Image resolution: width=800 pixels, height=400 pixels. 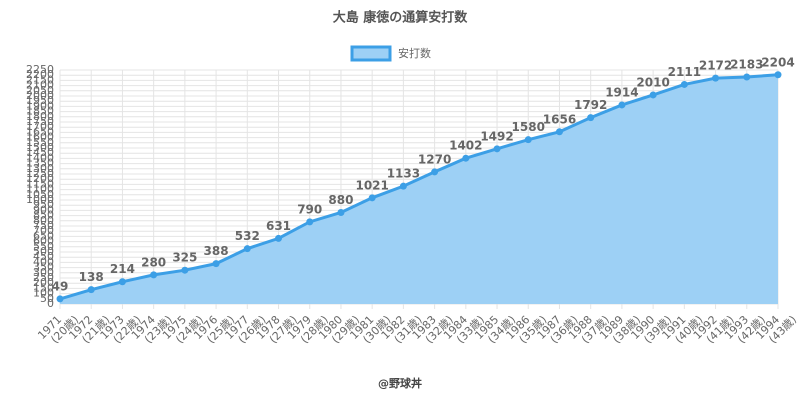 What do you see at coordinates (401, 18) in the screenshot?
I see `chart-title: 大島 康徳の通算安打数` at bounding box center [401, 18].